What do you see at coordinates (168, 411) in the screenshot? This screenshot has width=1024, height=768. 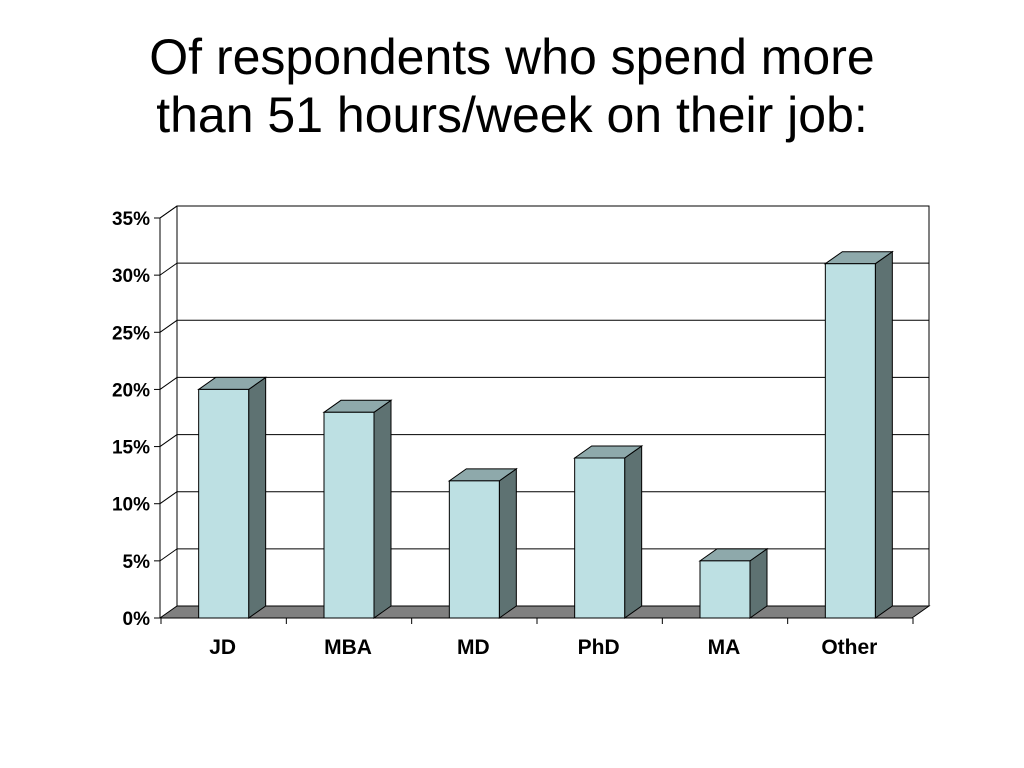 I see `plot-side-wall` at bounding box center [168, 411].